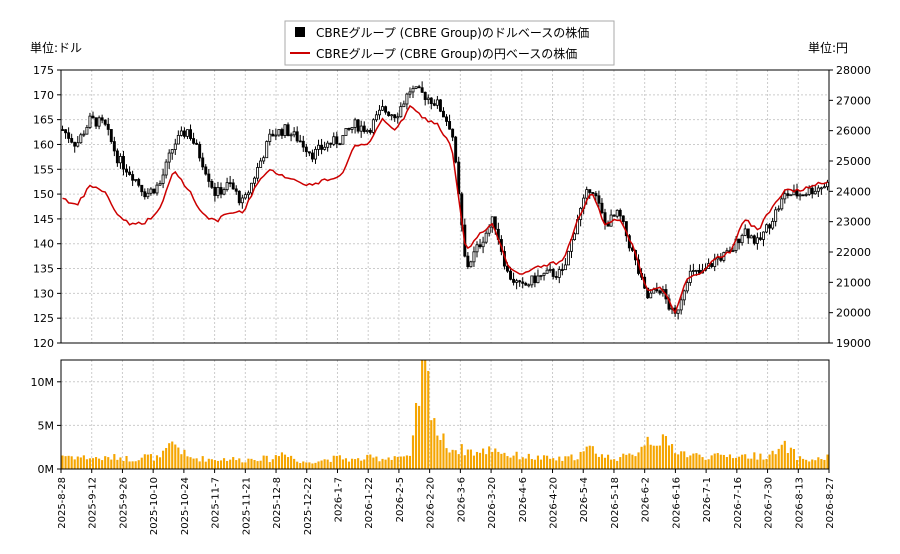 The height and width of the screenshot is (554, 900). What do you see at coordinates (43, 269) in the screenshot?
I see `left-tick-label: 135` at bounding box center [43, 269].